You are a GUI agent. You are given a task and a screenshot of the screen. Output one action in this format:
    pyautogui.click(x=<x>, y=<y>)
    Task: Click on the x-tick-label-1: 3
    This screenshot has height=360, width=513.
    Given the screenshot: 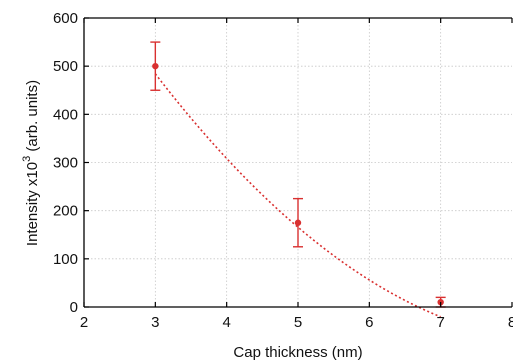 What is the action you would take?
    pyautogui.click(x=155, y=322)
    